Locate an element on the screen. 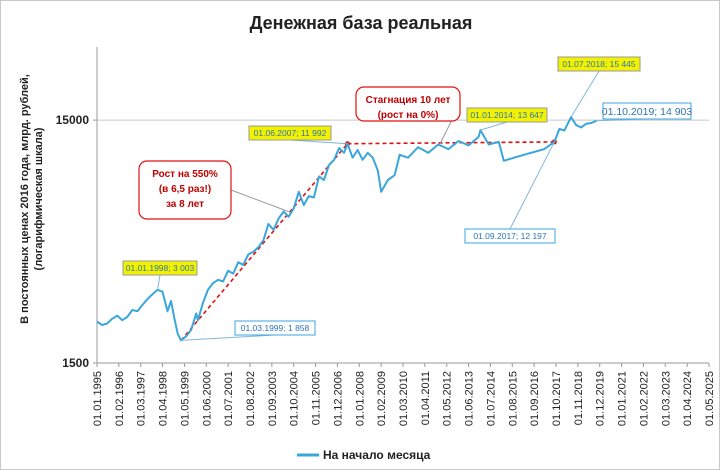 This screenshot has width=720, height=471. x-tick-label: 01.12.2006 is located at coordinates (338, 398).